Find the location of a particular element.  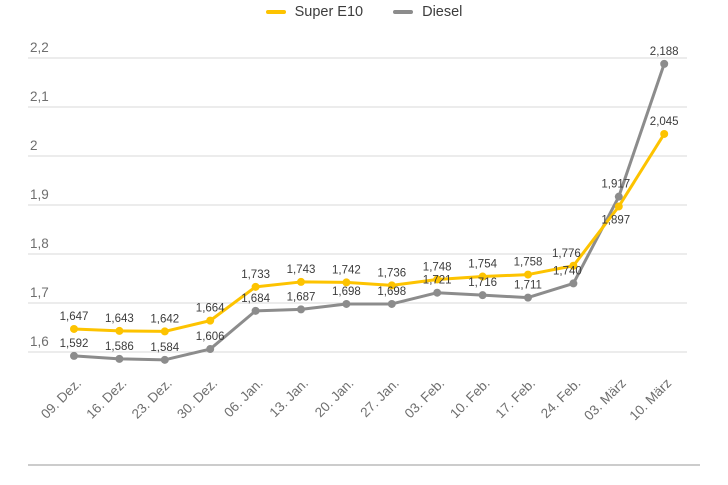

x-tick-label: 16. Dez. is located at coordinates (106, 399).